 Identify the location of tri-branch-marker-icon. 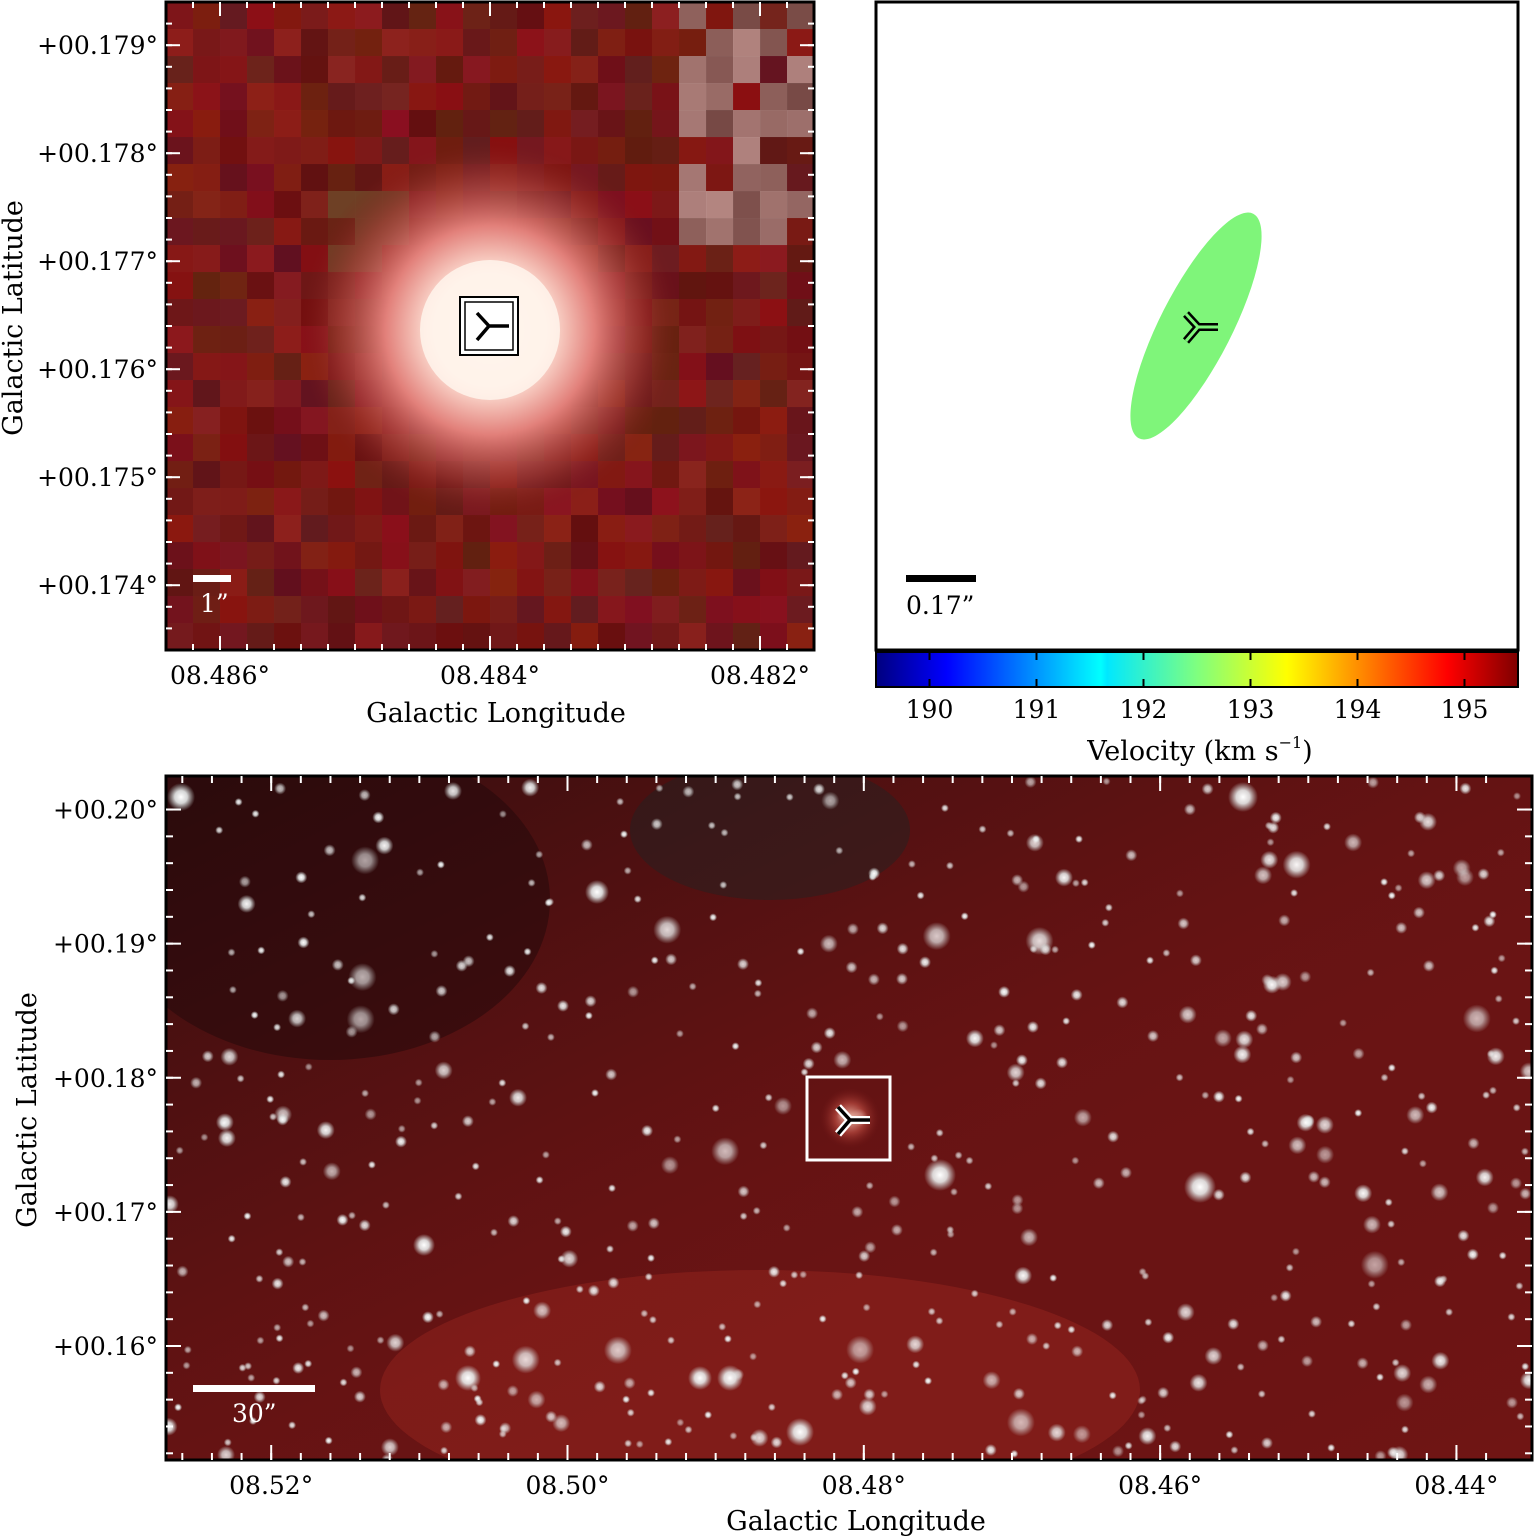
(852, 1120).